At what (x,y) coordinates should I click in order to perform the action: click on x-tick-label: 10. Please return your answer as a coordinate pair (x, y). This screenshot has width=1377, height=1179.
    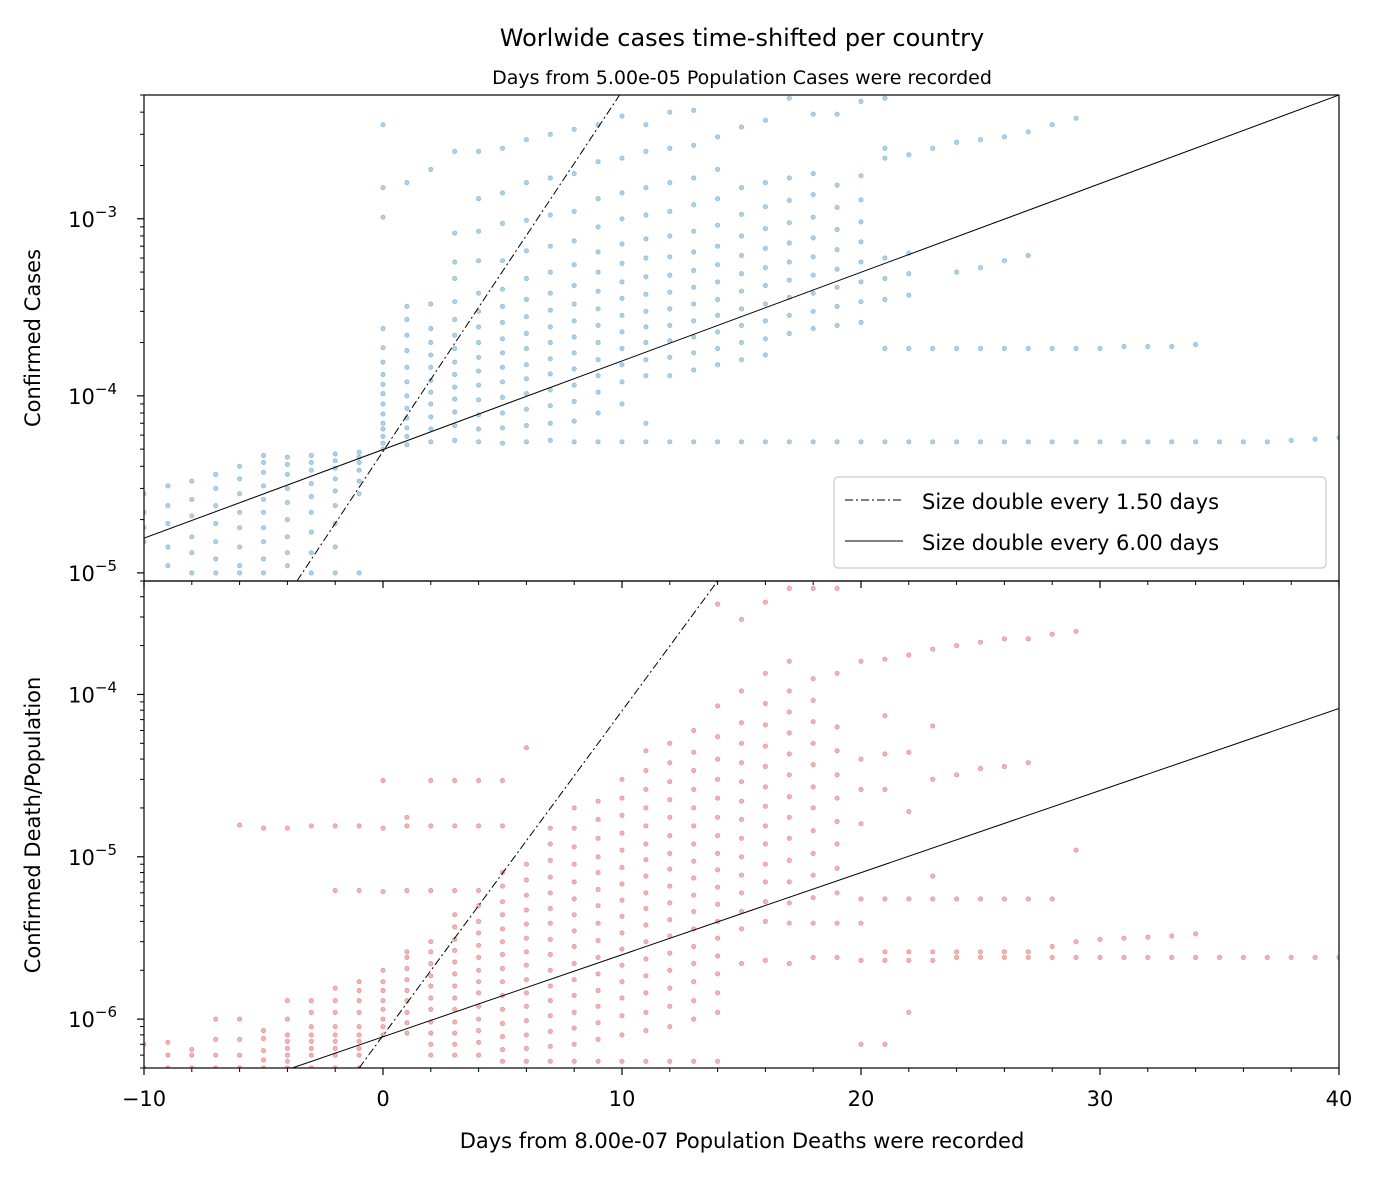
    Looking at the image, I should click on (622, 1099).